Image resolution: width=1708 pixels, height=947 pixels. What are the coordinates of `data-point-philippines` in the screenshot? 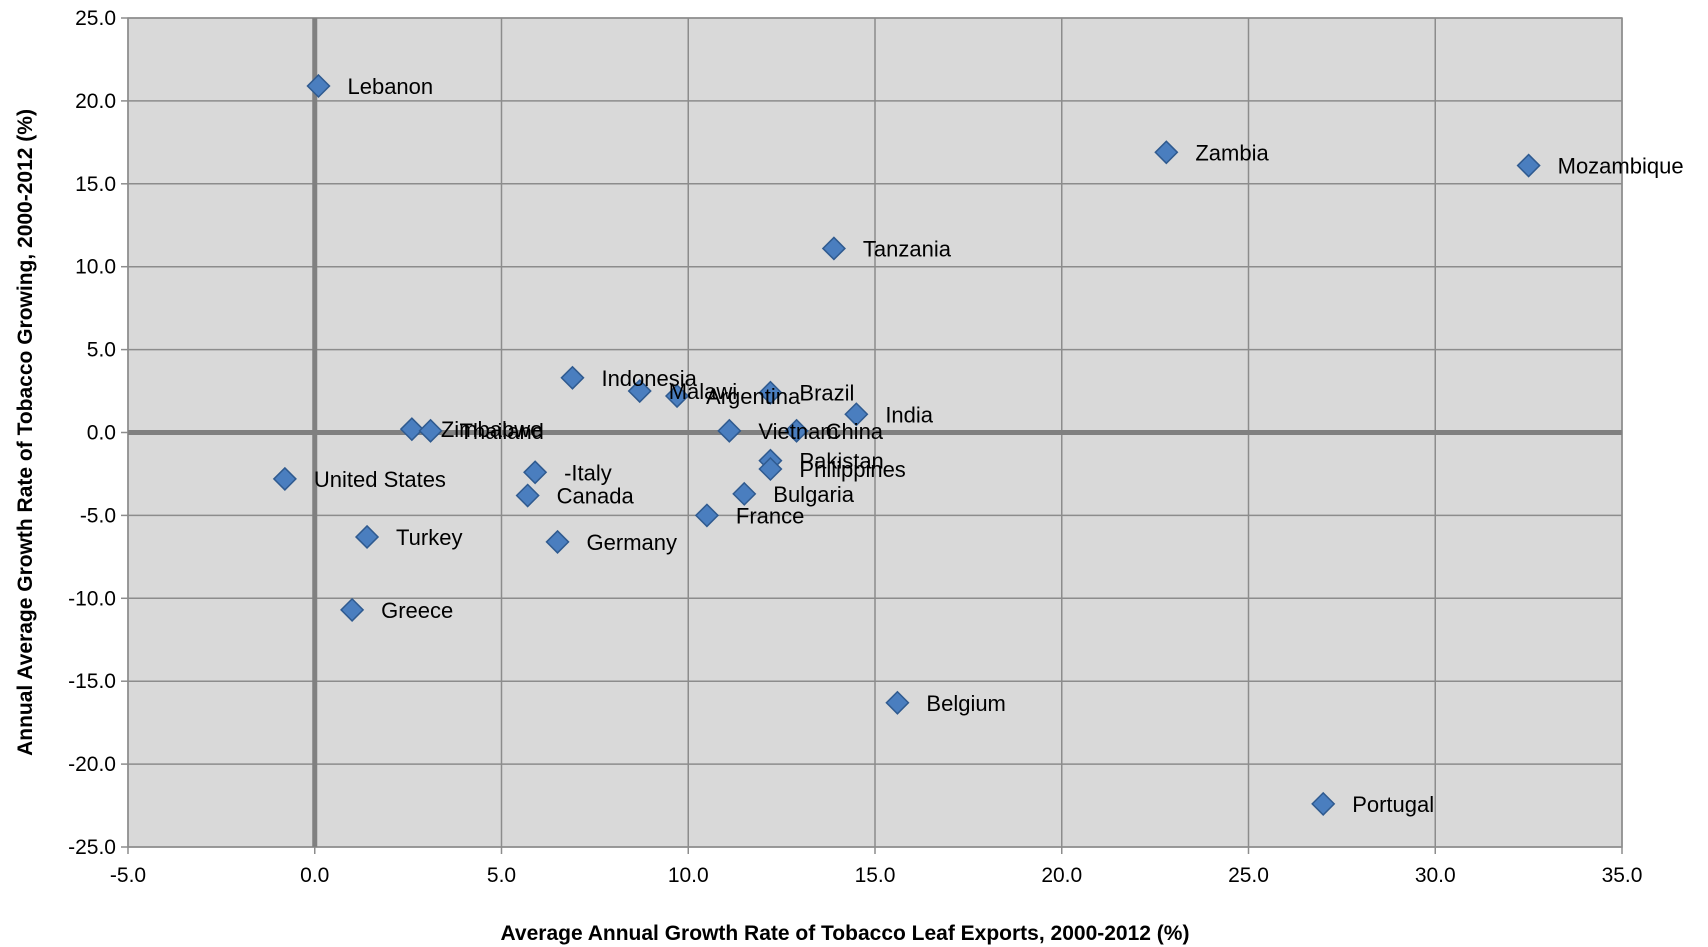 It's located at (770, 469).